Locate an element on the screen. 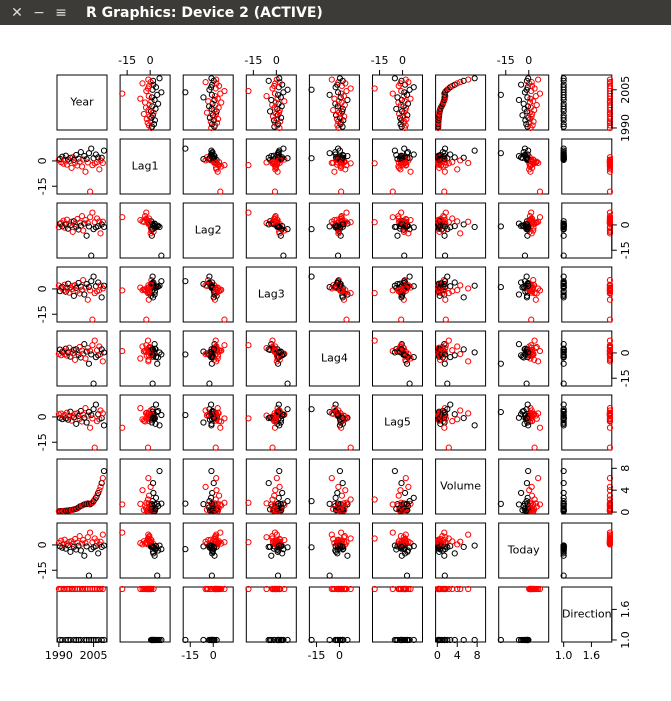 This screenshot has height=701, width=671. close-button: ✕ is located at coordinates (17, 12).